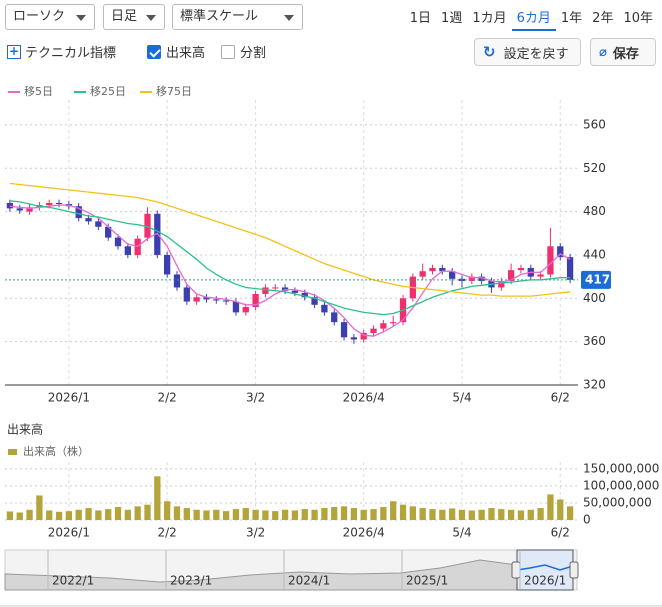 Image resolution: width=662 pixels, height=607 pixels. Describe the element at coordinates (14, 51) in the screenshot. I see `plus-icon: +` at that location.